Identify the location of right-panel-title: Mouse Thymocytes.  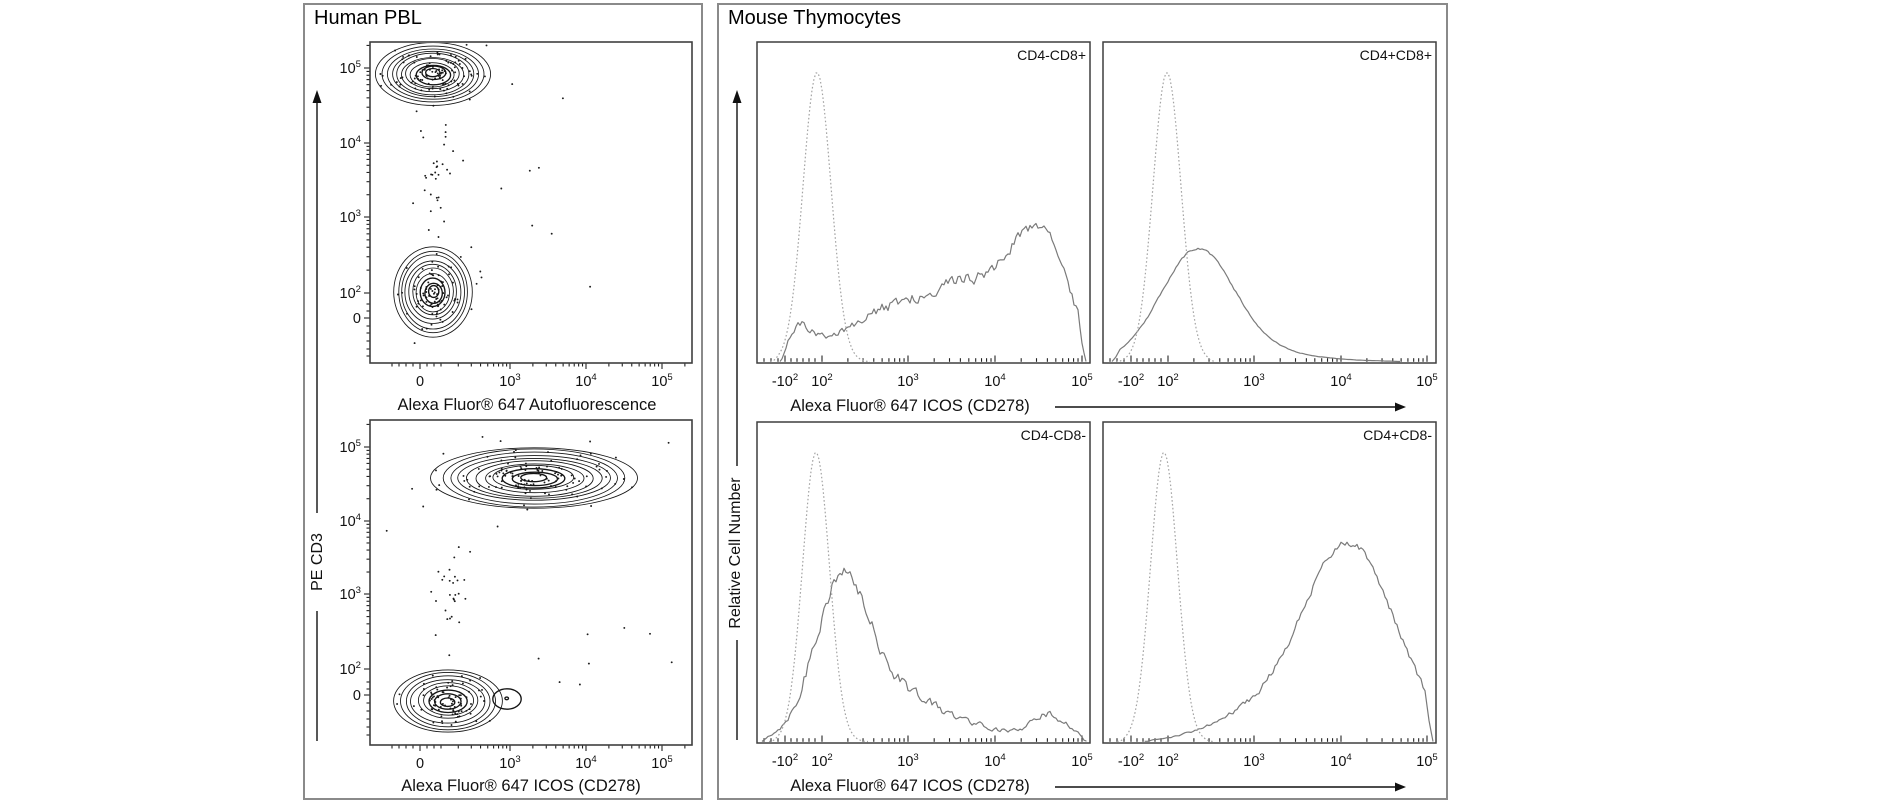
(815, 18).